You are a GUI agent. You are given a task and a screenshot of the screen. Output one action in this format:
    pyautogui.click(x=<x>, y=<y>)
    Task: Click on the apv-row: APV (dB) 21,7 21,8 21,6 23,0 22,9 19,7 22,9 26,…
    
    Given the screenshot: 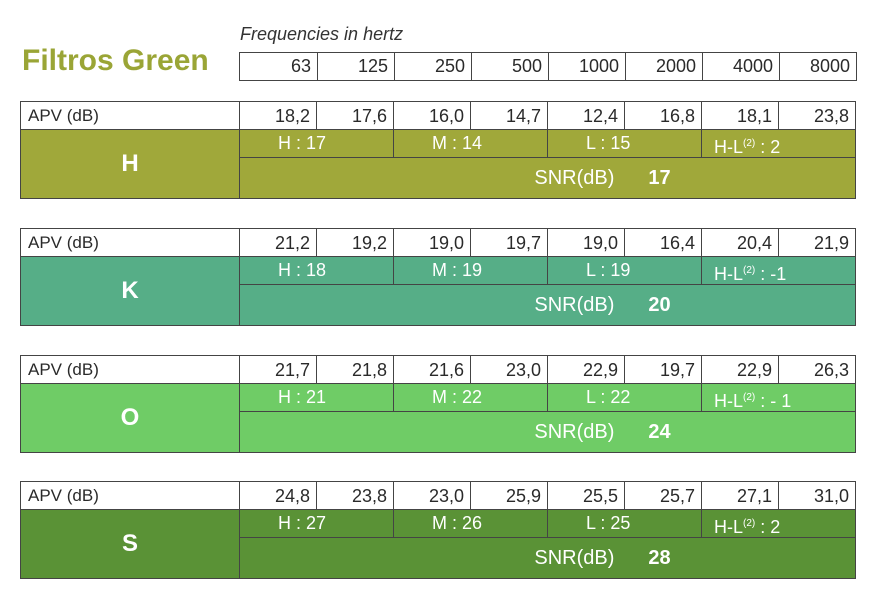 What is the action you would take?
    pyautogui.click(x=438, y=370)
    